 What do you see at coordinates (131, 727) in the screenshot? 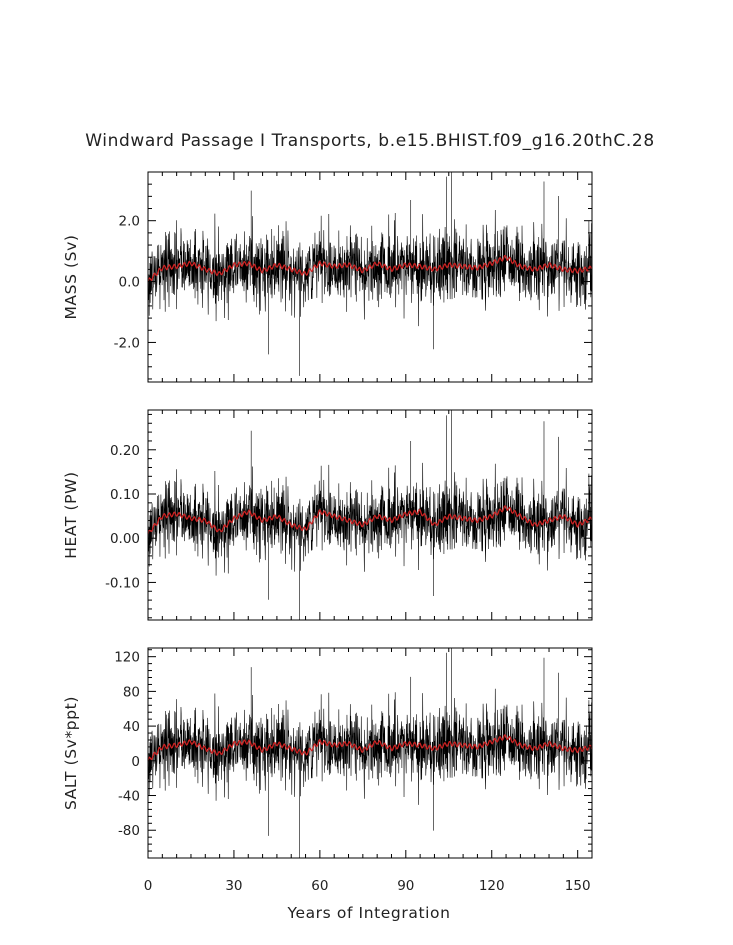
I see `salt-ytick-label: 40` at bounding box center [131, 727].